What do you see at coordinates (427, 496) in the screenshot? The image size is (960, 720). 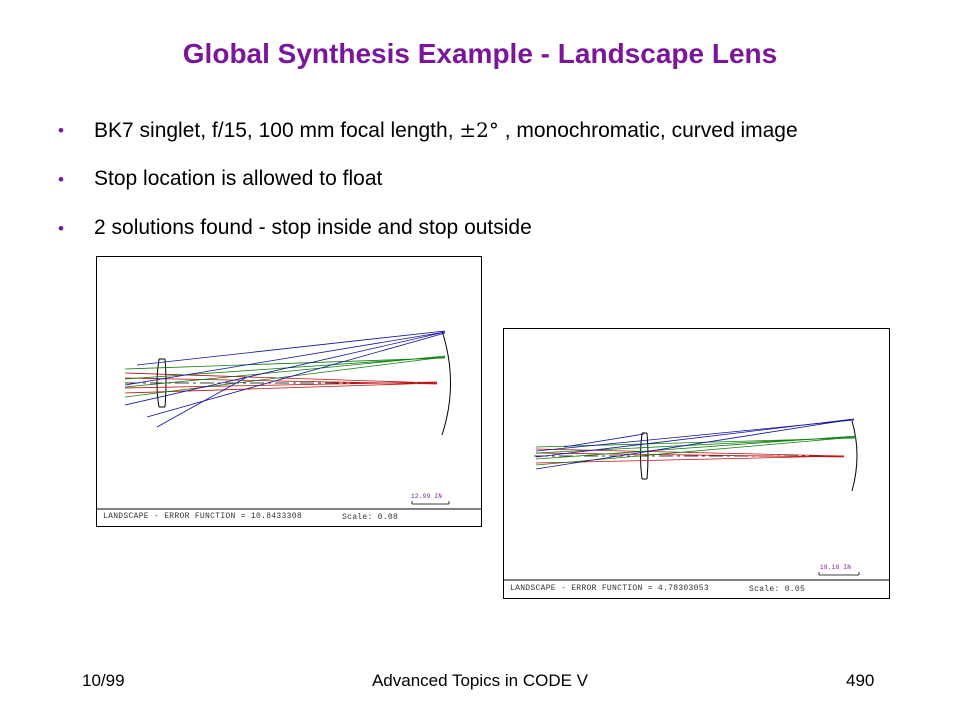 I see `scale-bar-label: 12.99 IN` at bounding box center [427, 496].